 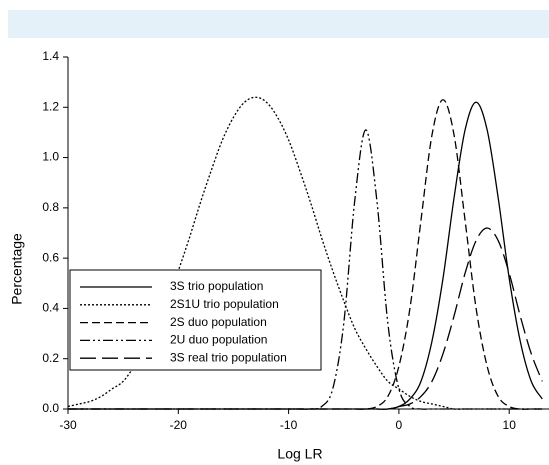 I want to click on legend-label: 2S duo population, so click(x=218, y=322).